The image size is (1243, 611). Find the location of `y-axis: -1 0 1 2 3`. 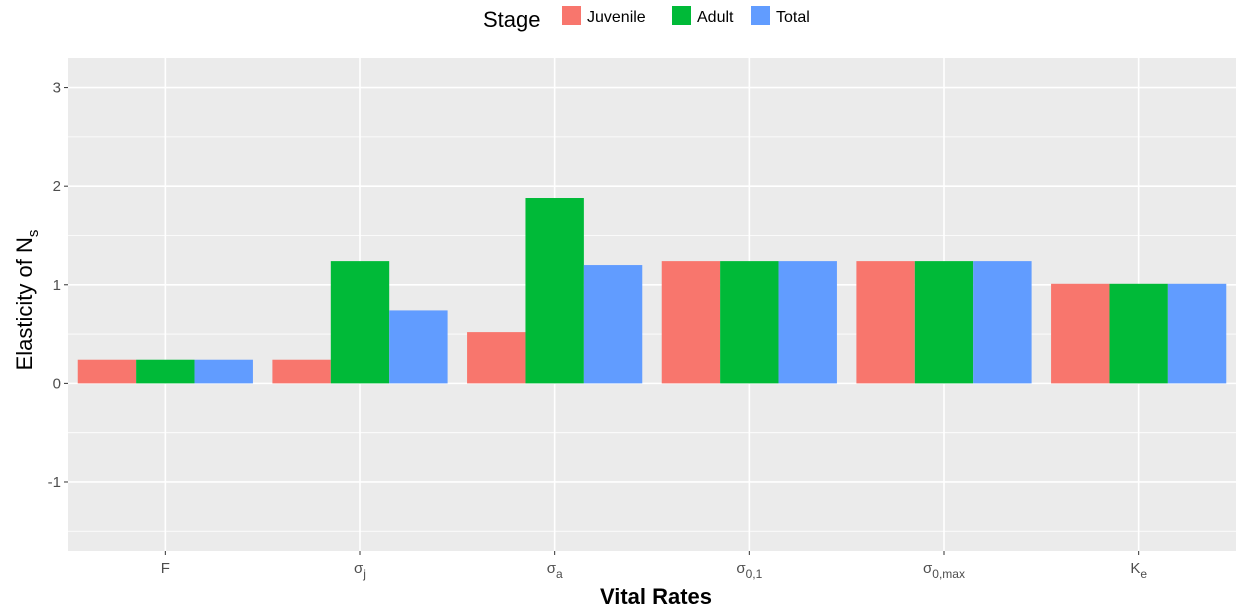

y-axis: -1 0 1 2 3 is located at coordinates (58, 285).